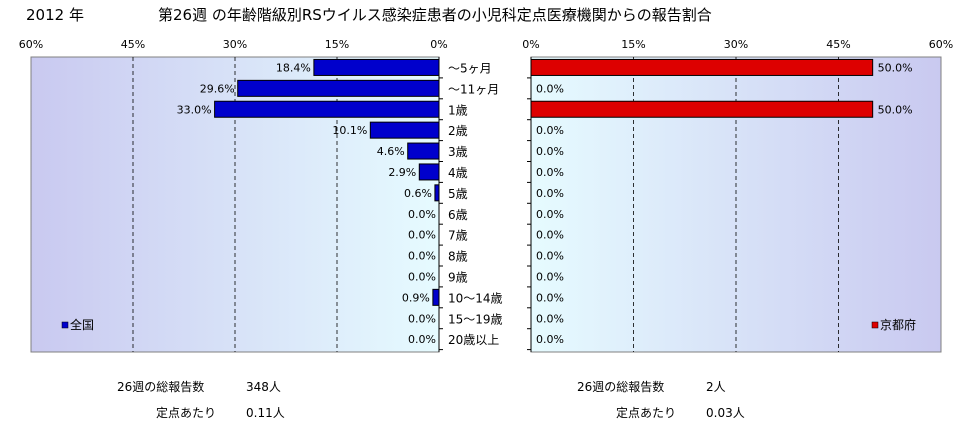 The height and width of the screenshot is (424, 968). I want to click on national-tick-label: 45%, so click(133, 44).